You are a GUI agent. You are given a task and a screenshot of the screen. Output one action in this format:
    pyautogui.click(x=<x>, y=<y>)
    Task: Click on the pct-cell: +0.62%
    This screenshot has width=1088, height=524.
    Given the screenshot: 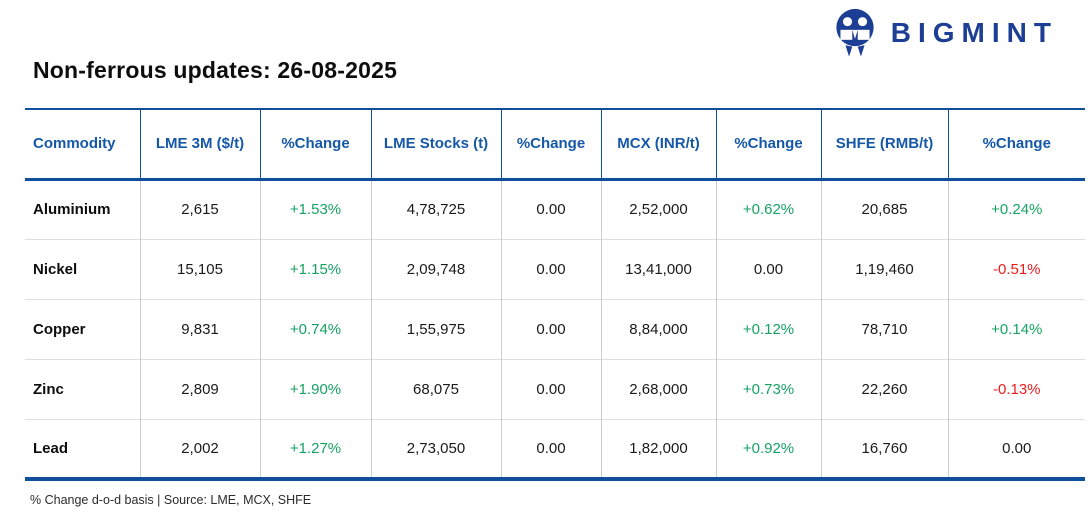 What is the action you would take?
    pyautogui.click(x=768, y=209)
    